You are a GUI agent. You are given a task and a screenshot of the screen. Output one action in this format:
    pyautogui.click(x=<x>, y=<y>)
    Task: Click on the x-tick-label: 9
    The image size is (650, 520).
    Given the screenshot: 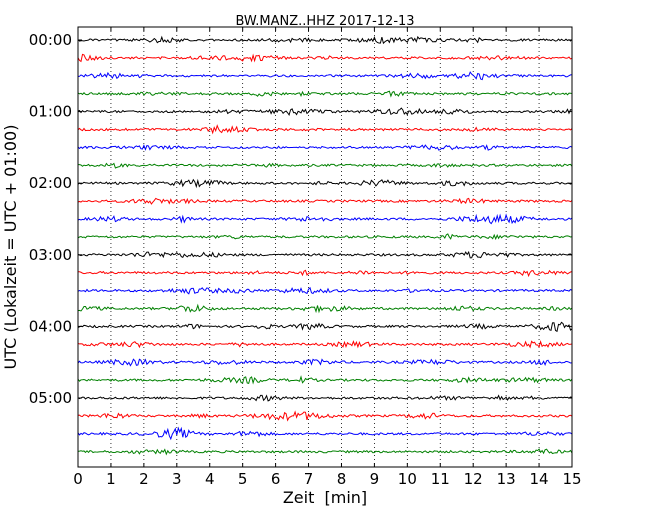 What is the action you would take?
    pyautogui.click(x=375, y=479)
    